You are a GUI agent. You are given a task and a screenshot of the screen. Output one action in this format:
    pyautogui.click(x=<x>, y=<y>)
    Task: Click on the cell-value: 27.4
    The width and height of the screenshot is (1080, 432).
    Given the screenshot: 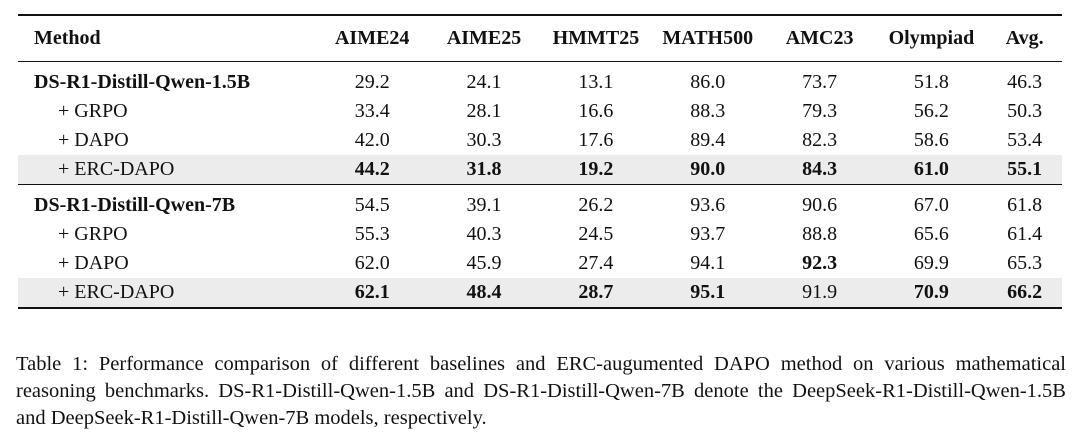 What is the action you would take?
    pyautogui.click(x=596, y=262)
    